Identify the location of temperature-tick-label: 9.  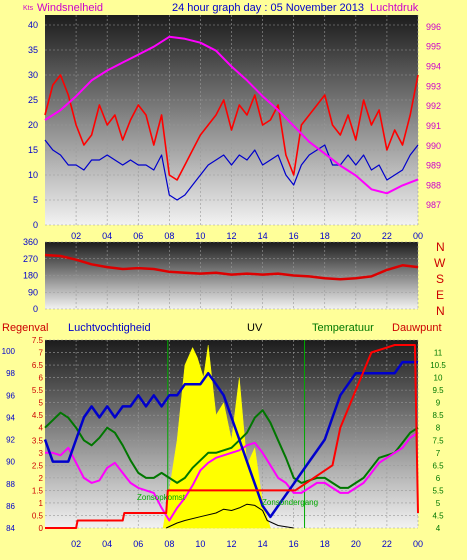
(438, 403).